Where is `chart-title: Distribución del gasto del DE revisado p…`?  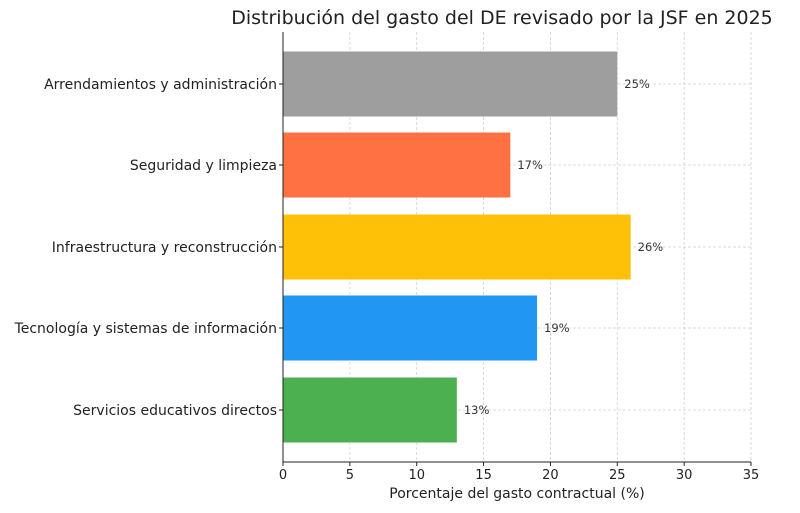 chart-title: Distribución del gasto del DE revisado p… is located at coordinates (502, 18).